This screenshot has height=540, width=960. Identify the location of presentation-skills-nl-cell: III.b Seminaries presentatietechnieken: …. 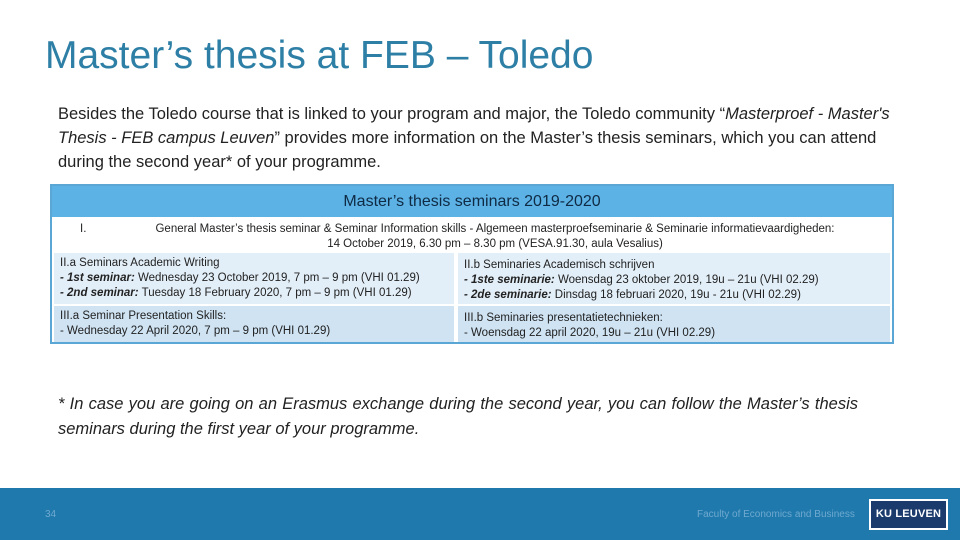
(674, 324).